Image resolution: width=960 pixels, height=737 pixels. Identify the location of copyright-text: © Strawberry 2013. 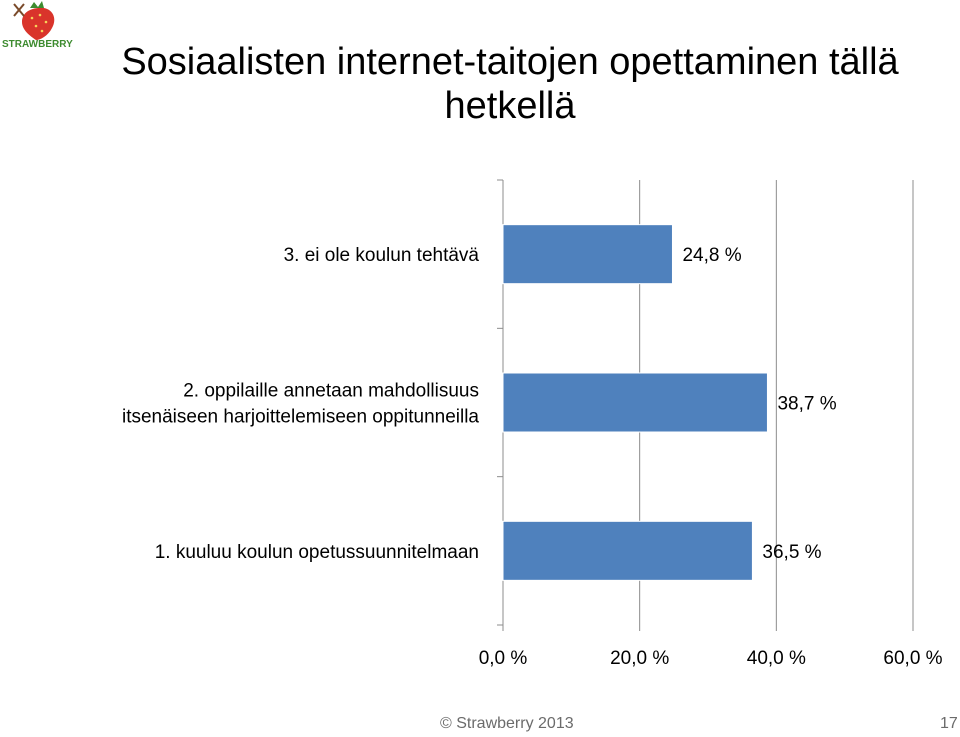
(507, 723).